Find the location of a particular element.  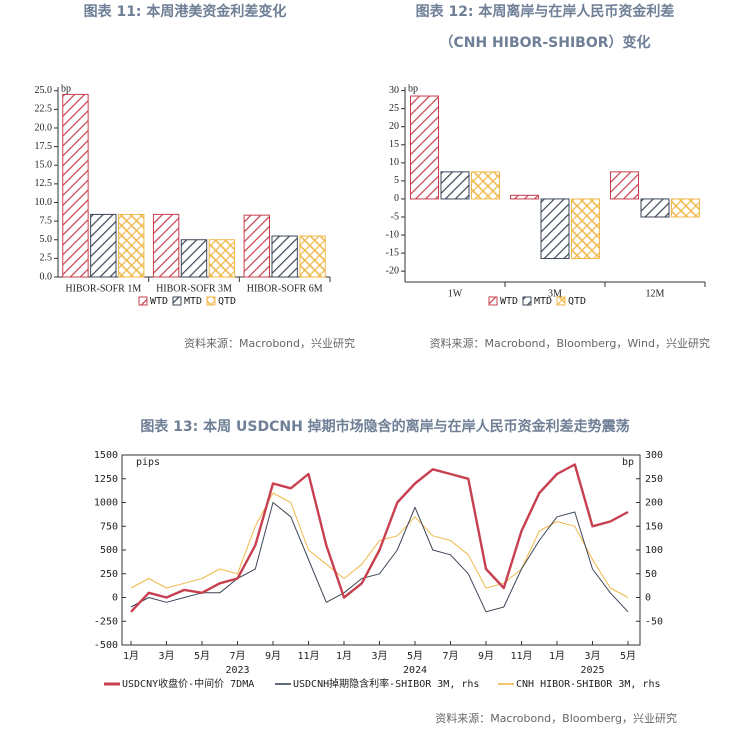

x-tick-label: 1W is located at coordinates (455, 293).